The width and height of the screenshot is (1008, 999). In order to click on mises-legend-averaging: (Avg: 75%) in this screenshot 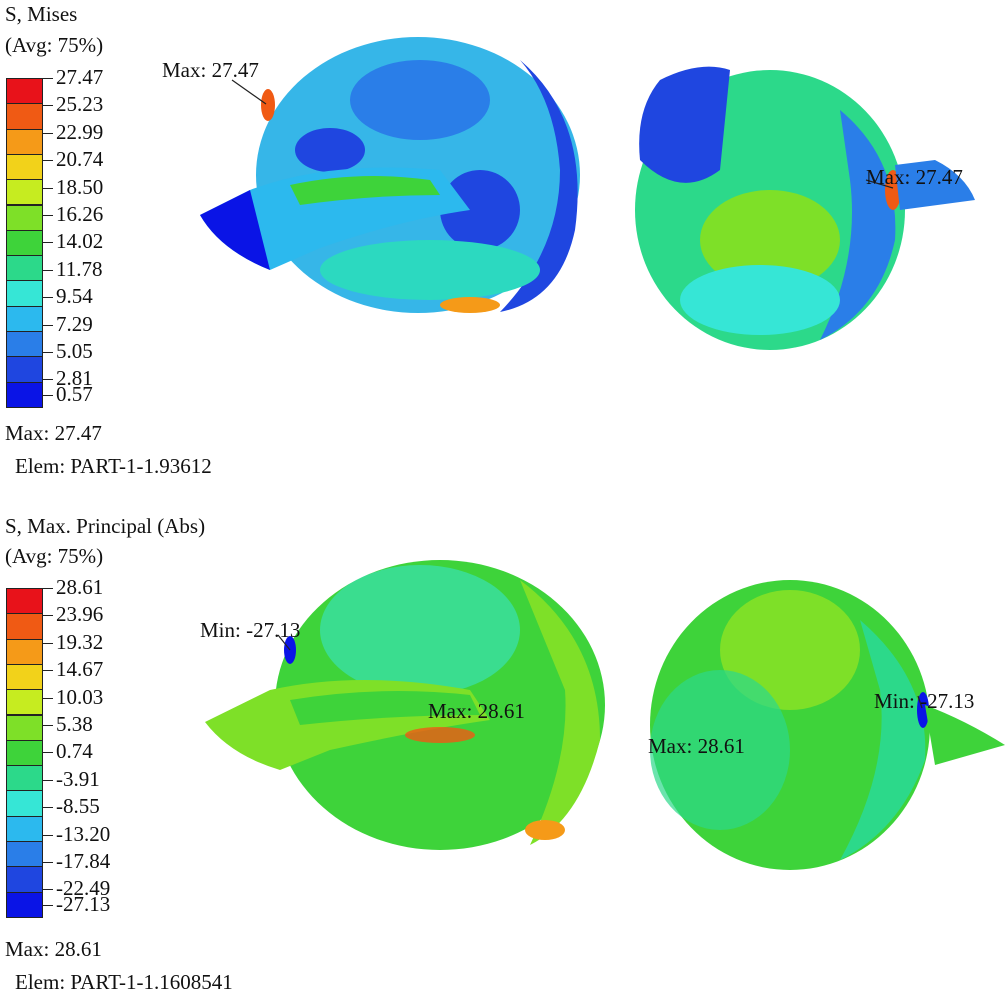, I will do `click(54, 45)`.